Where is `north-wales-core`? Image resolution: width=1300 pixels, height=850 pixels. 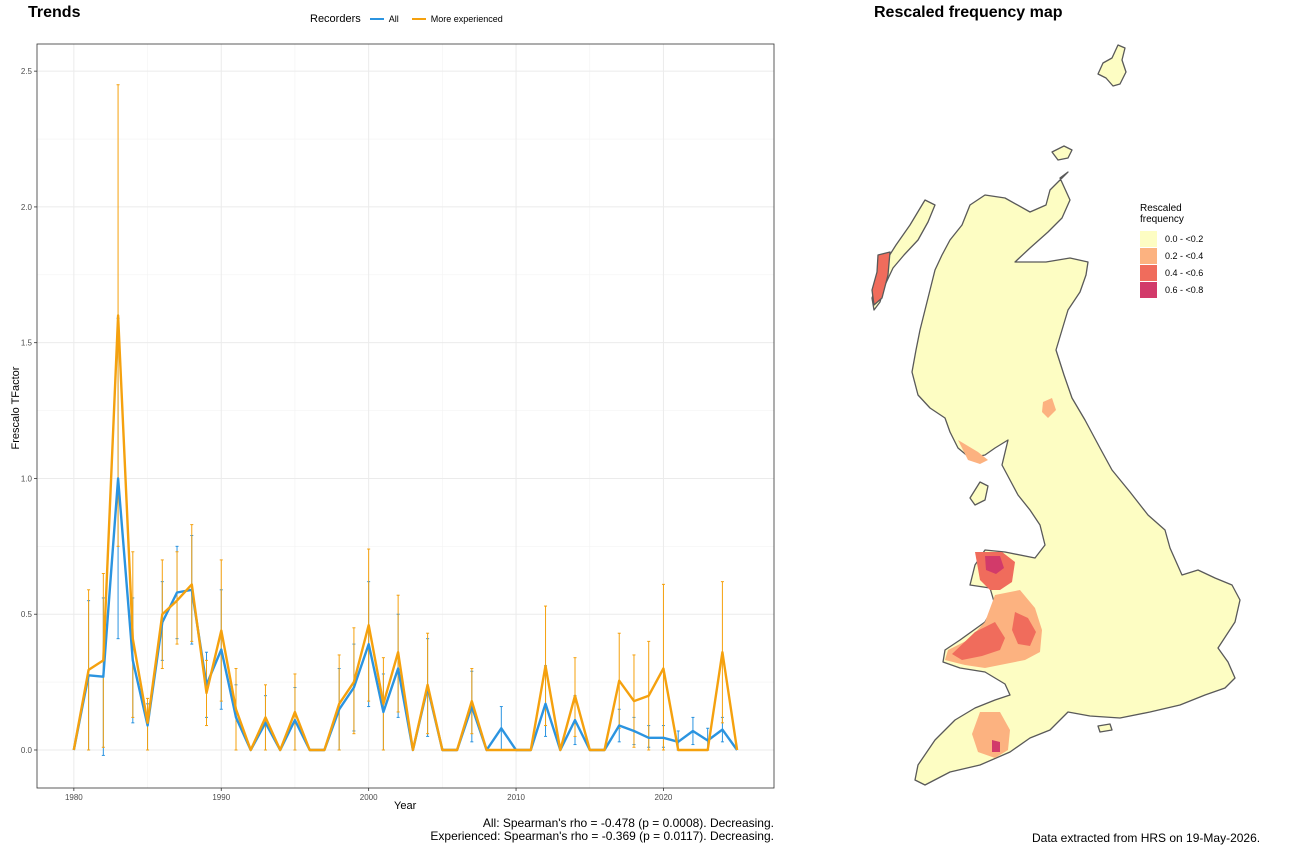 north-wales-core is located at coordinates (994, 565).